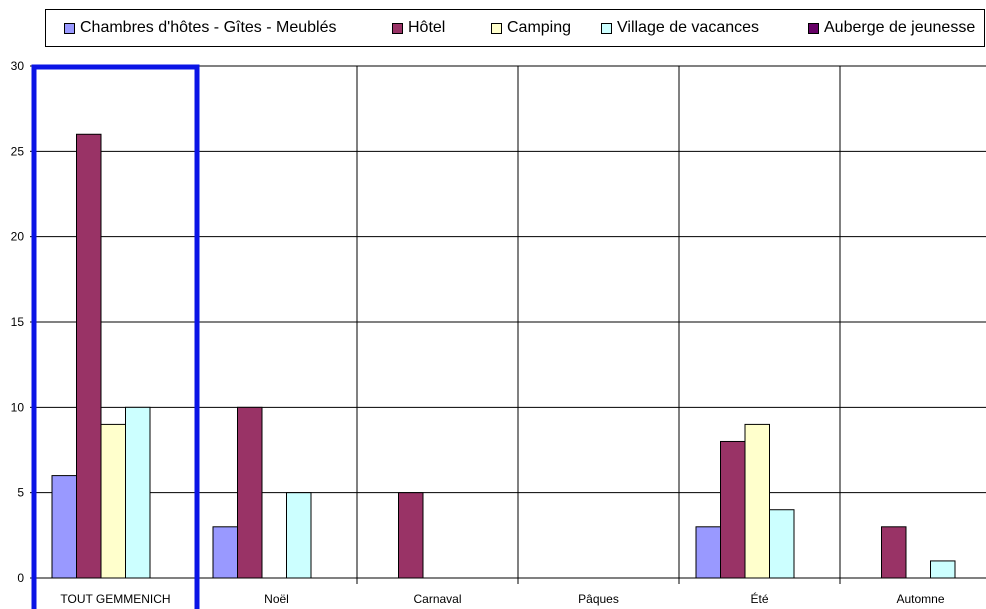  Describe the element at coordinates (397, 28) in the screenshot. I see `legend-swatch-hotel` at that location.